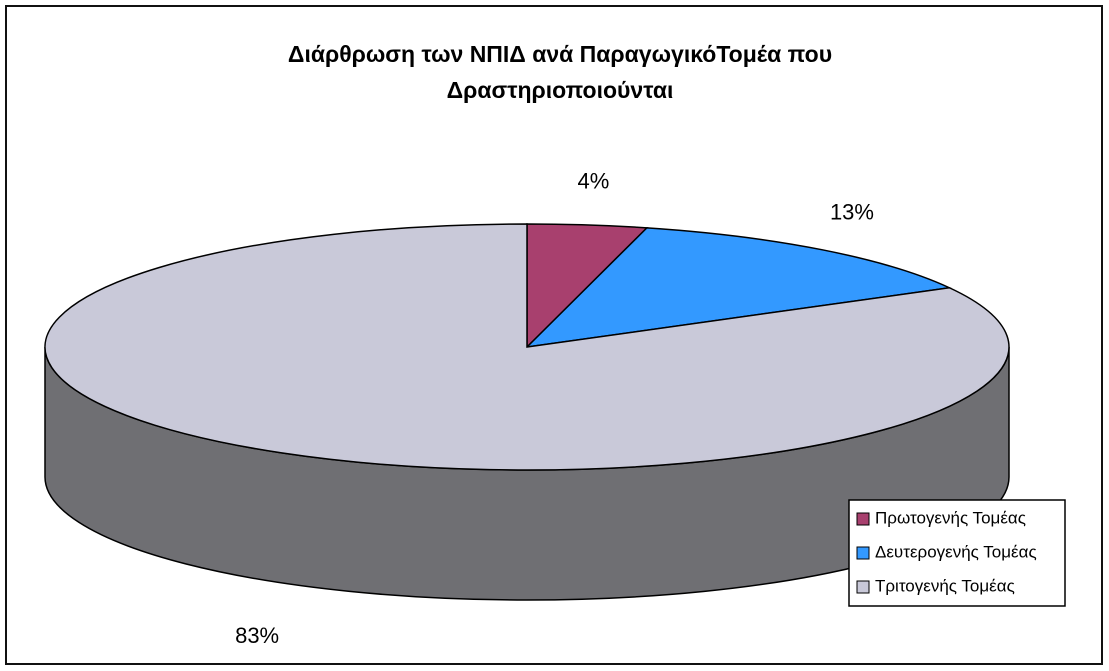 This screenshot has width=1109, height=671. I want to click on legend-label: Δευτερογενής Τομέας, so click(956, 551).